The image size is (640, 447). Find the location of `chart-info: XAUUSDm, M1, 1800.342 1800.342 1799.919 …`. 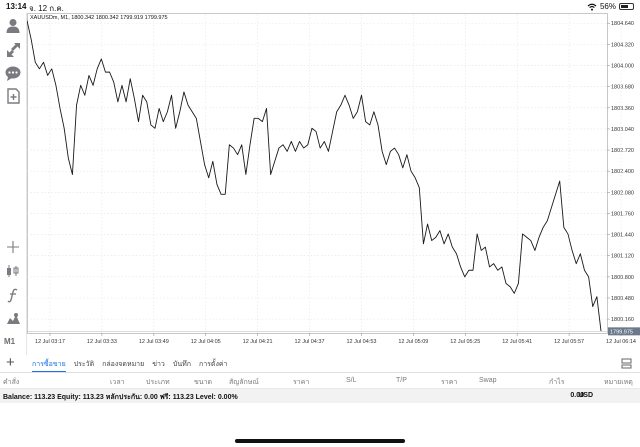

chart-info: XAUUSDm, M1, 1800.342 1800.342 1799.919 … is located at coordinates (99, 18).